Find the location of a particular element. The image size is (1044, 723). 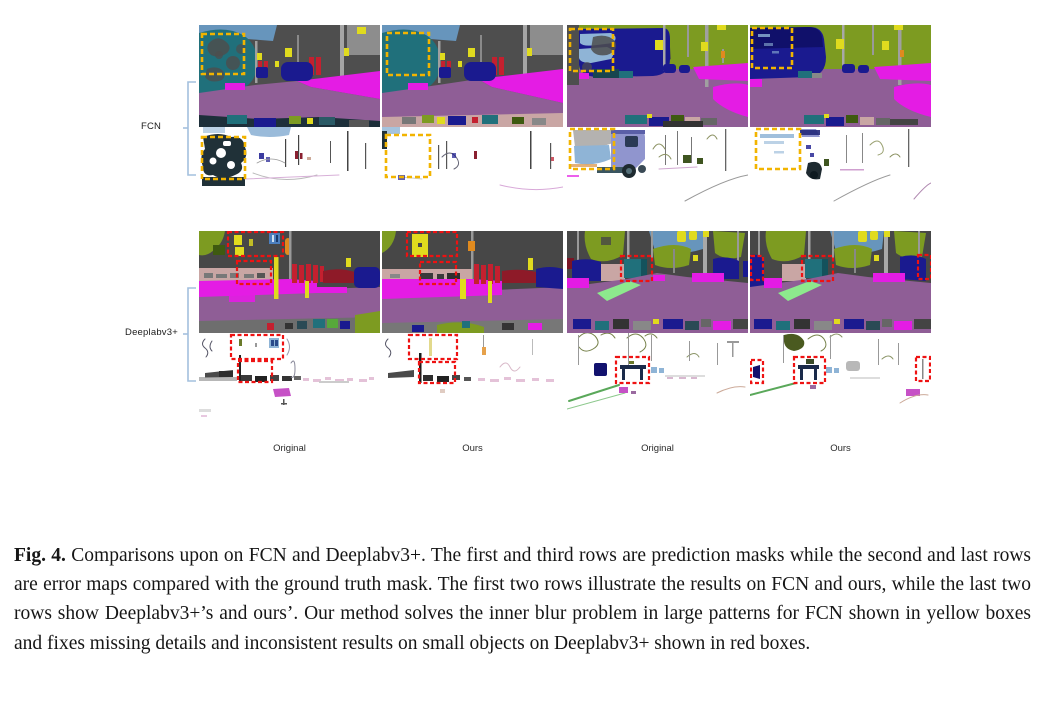

fcn-group-label: FCN is located at coordinates (151, 126).